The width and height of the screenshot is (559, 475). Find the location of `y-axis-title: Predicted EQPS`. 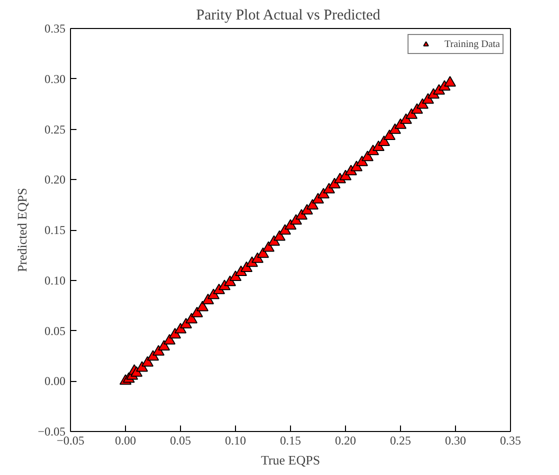

y-axis-title: Predicted EQPS is located at coordinates (22, 230).